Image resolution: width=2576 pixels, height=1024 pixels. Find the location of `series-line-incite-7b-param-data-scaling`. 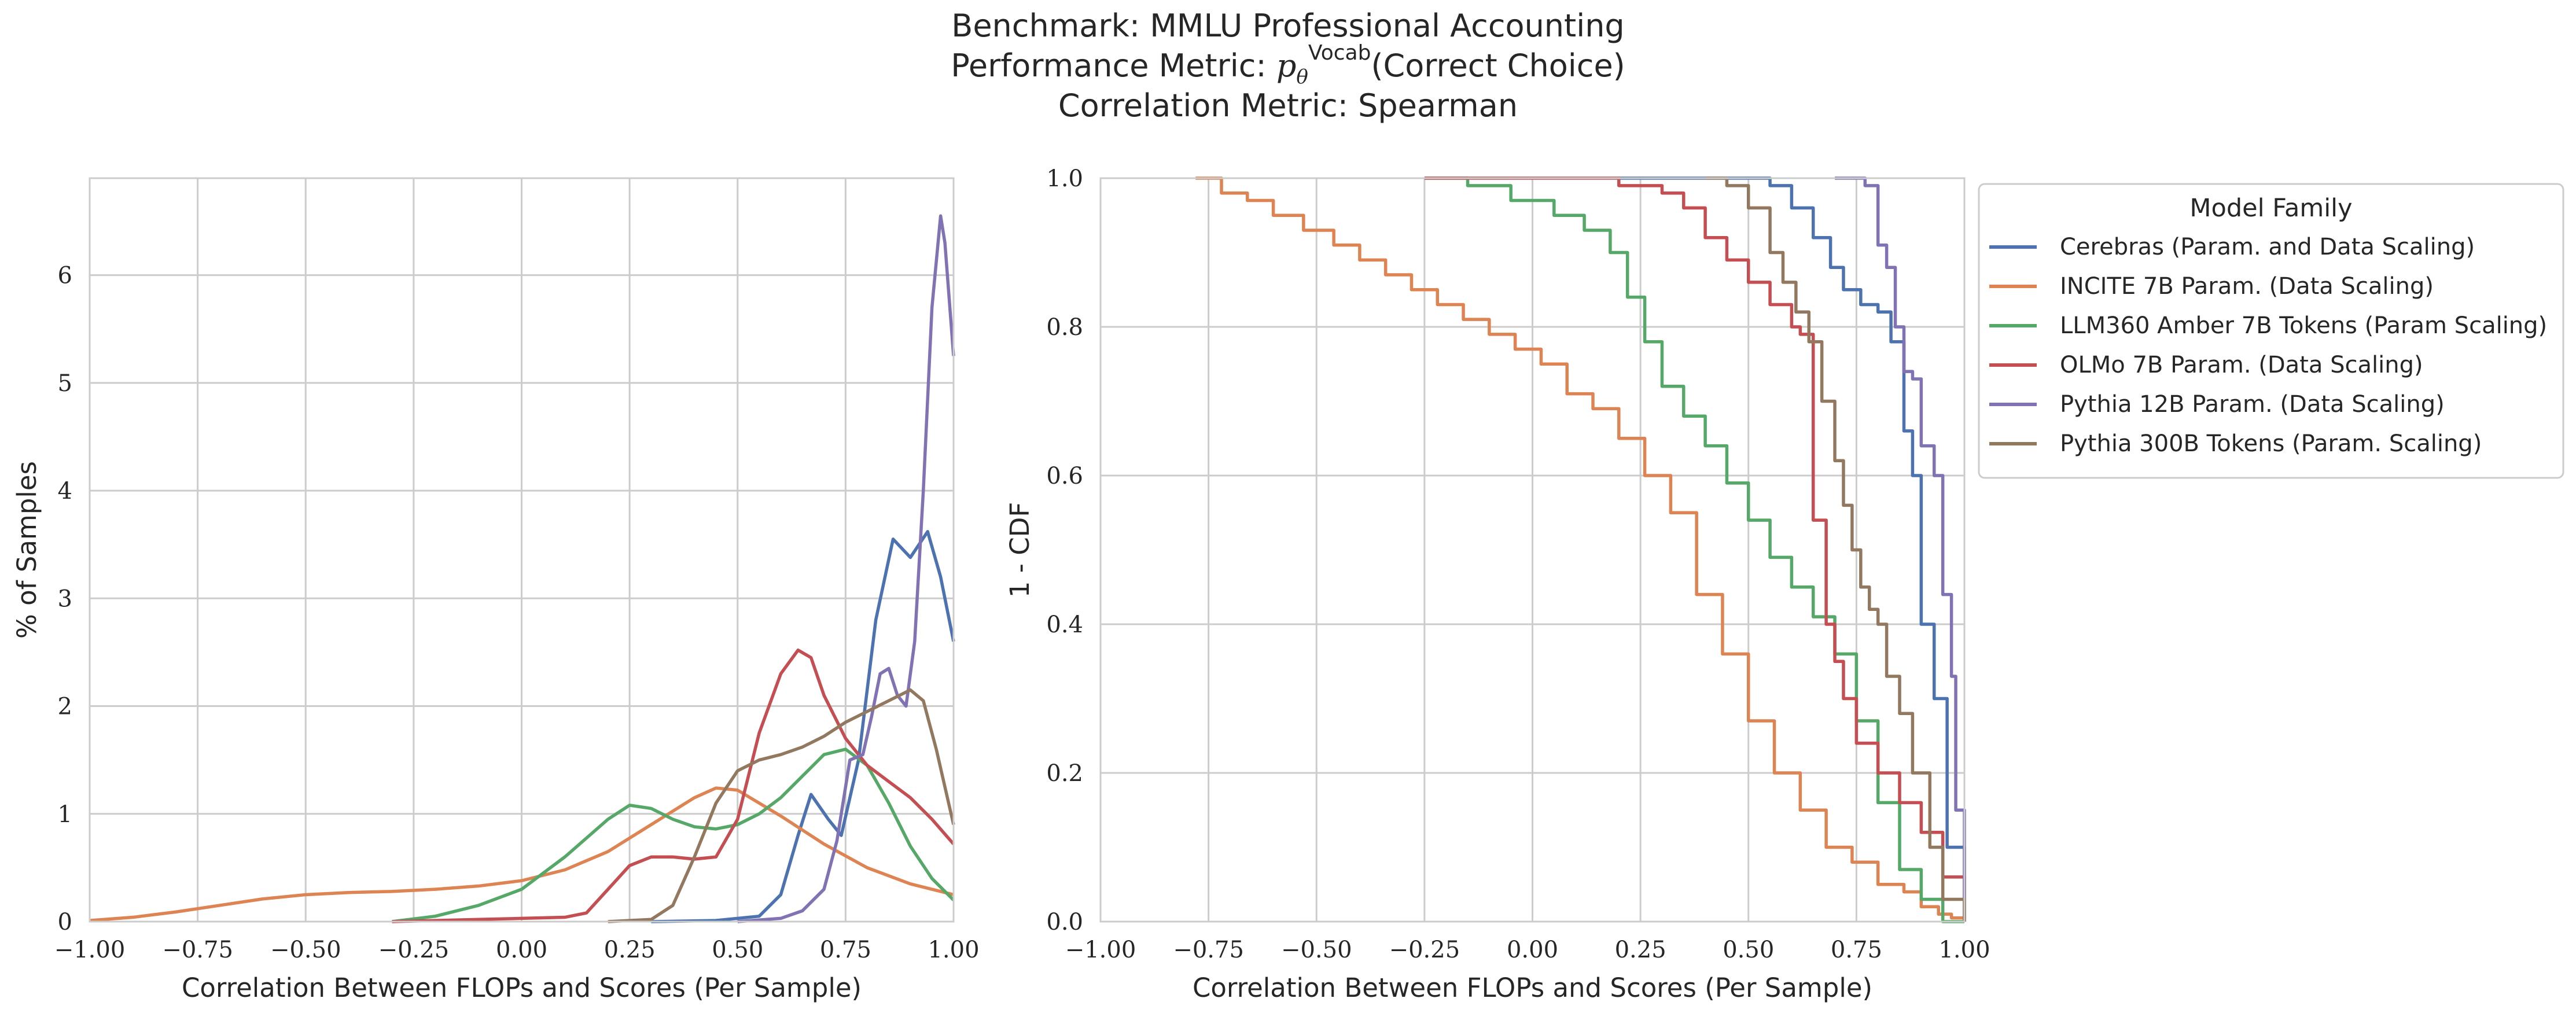

series-line-incite-7b-param-data-scaling is located at coordinates (521, 854).